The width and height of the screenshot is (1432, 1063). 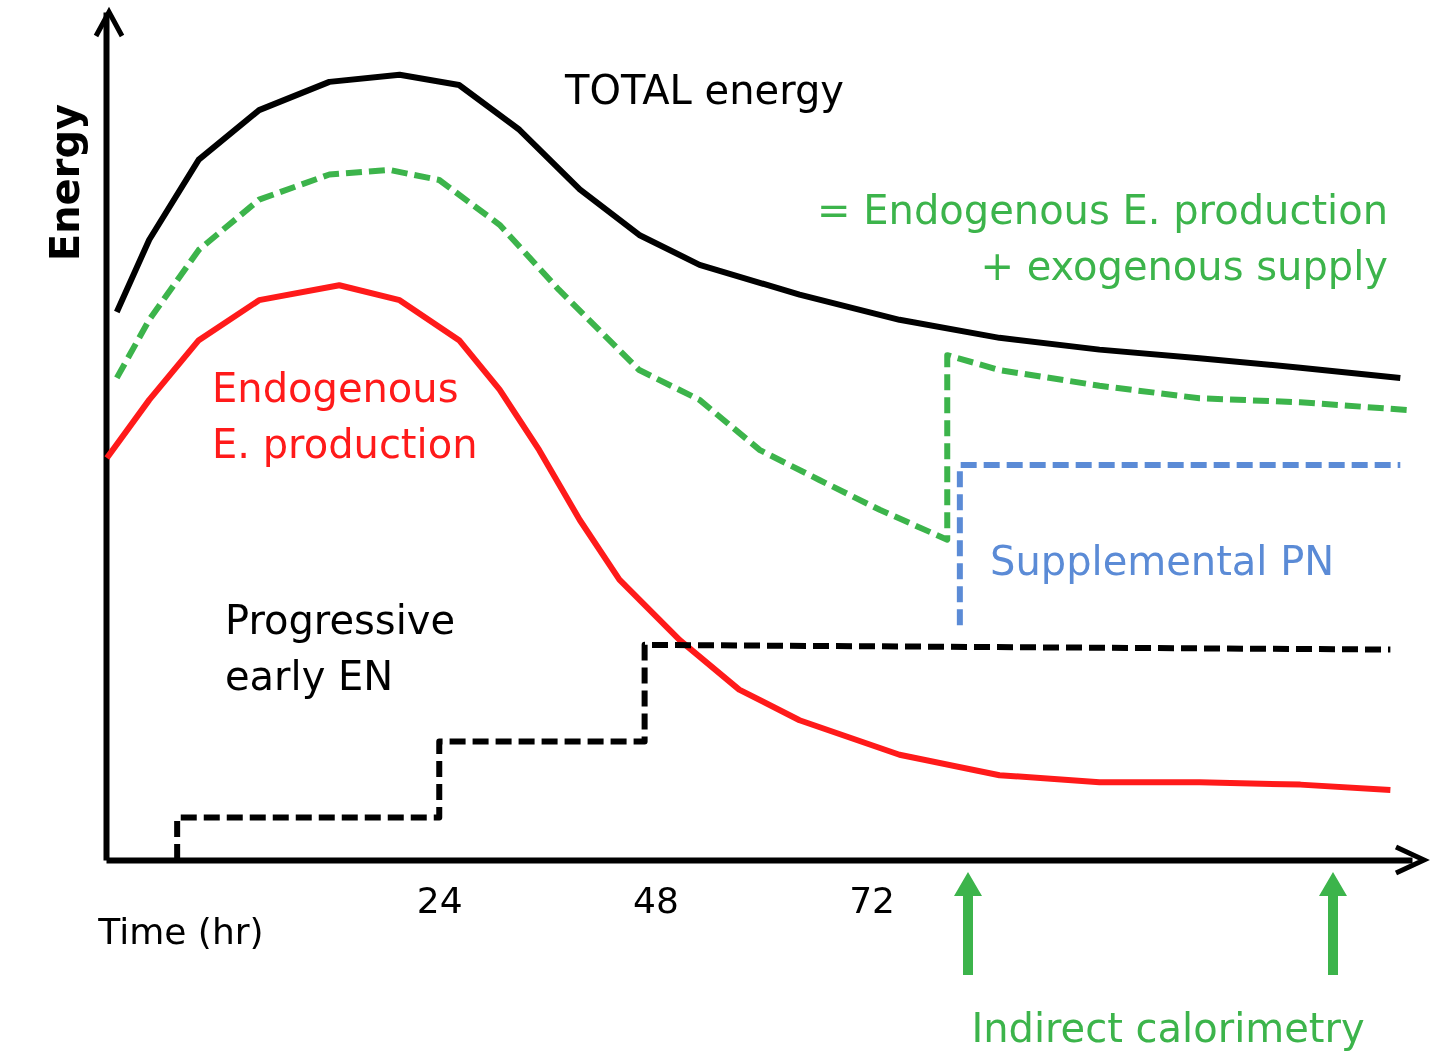 What do you see at coordinates (872, 900) in the screenshot?
I see `x-tick-label: 72` at bounding box center [872, 900].